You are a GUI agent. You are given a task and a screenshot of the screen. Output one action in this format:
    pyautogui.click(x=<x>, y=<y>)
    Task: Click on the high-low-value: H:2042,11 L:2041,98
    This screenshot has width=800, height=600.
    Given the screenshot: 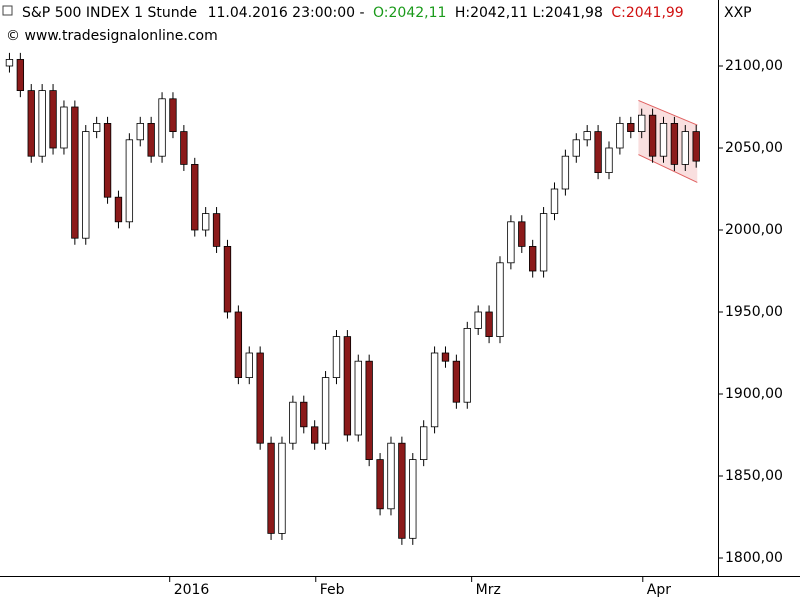 What is the action you would take?
    pyautogui.click(x=529, y=13)
    